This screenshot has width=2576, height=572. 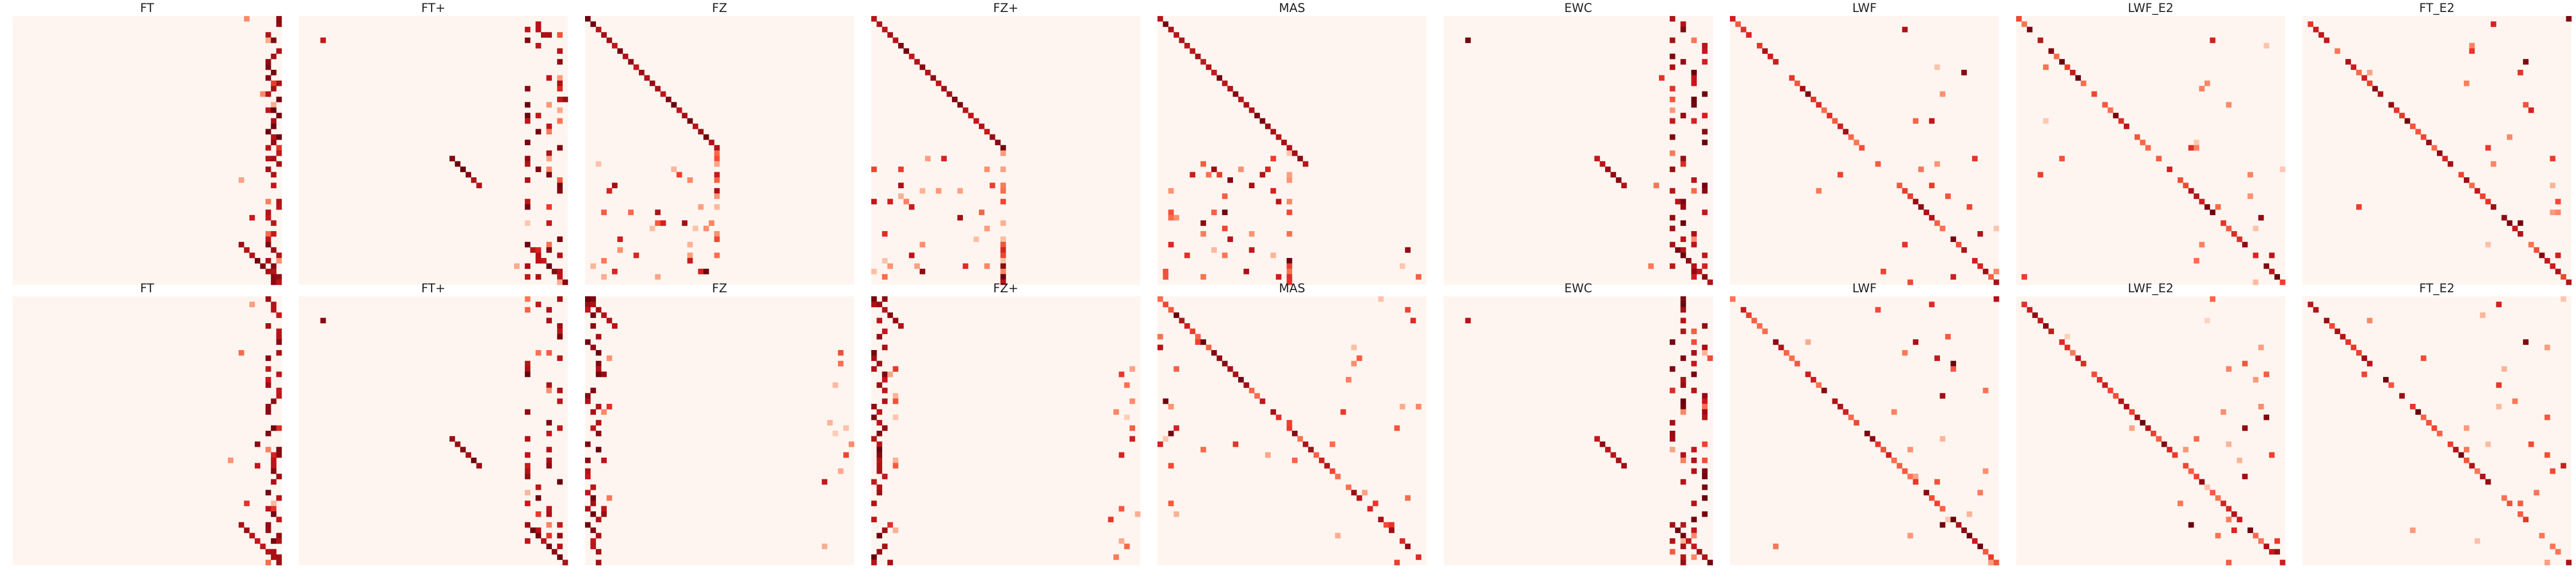 What do you see at coordinates (1578, 423) in the screenshot?
I see `heatmap-panel: EWC` at bounding box center [1578, 423].